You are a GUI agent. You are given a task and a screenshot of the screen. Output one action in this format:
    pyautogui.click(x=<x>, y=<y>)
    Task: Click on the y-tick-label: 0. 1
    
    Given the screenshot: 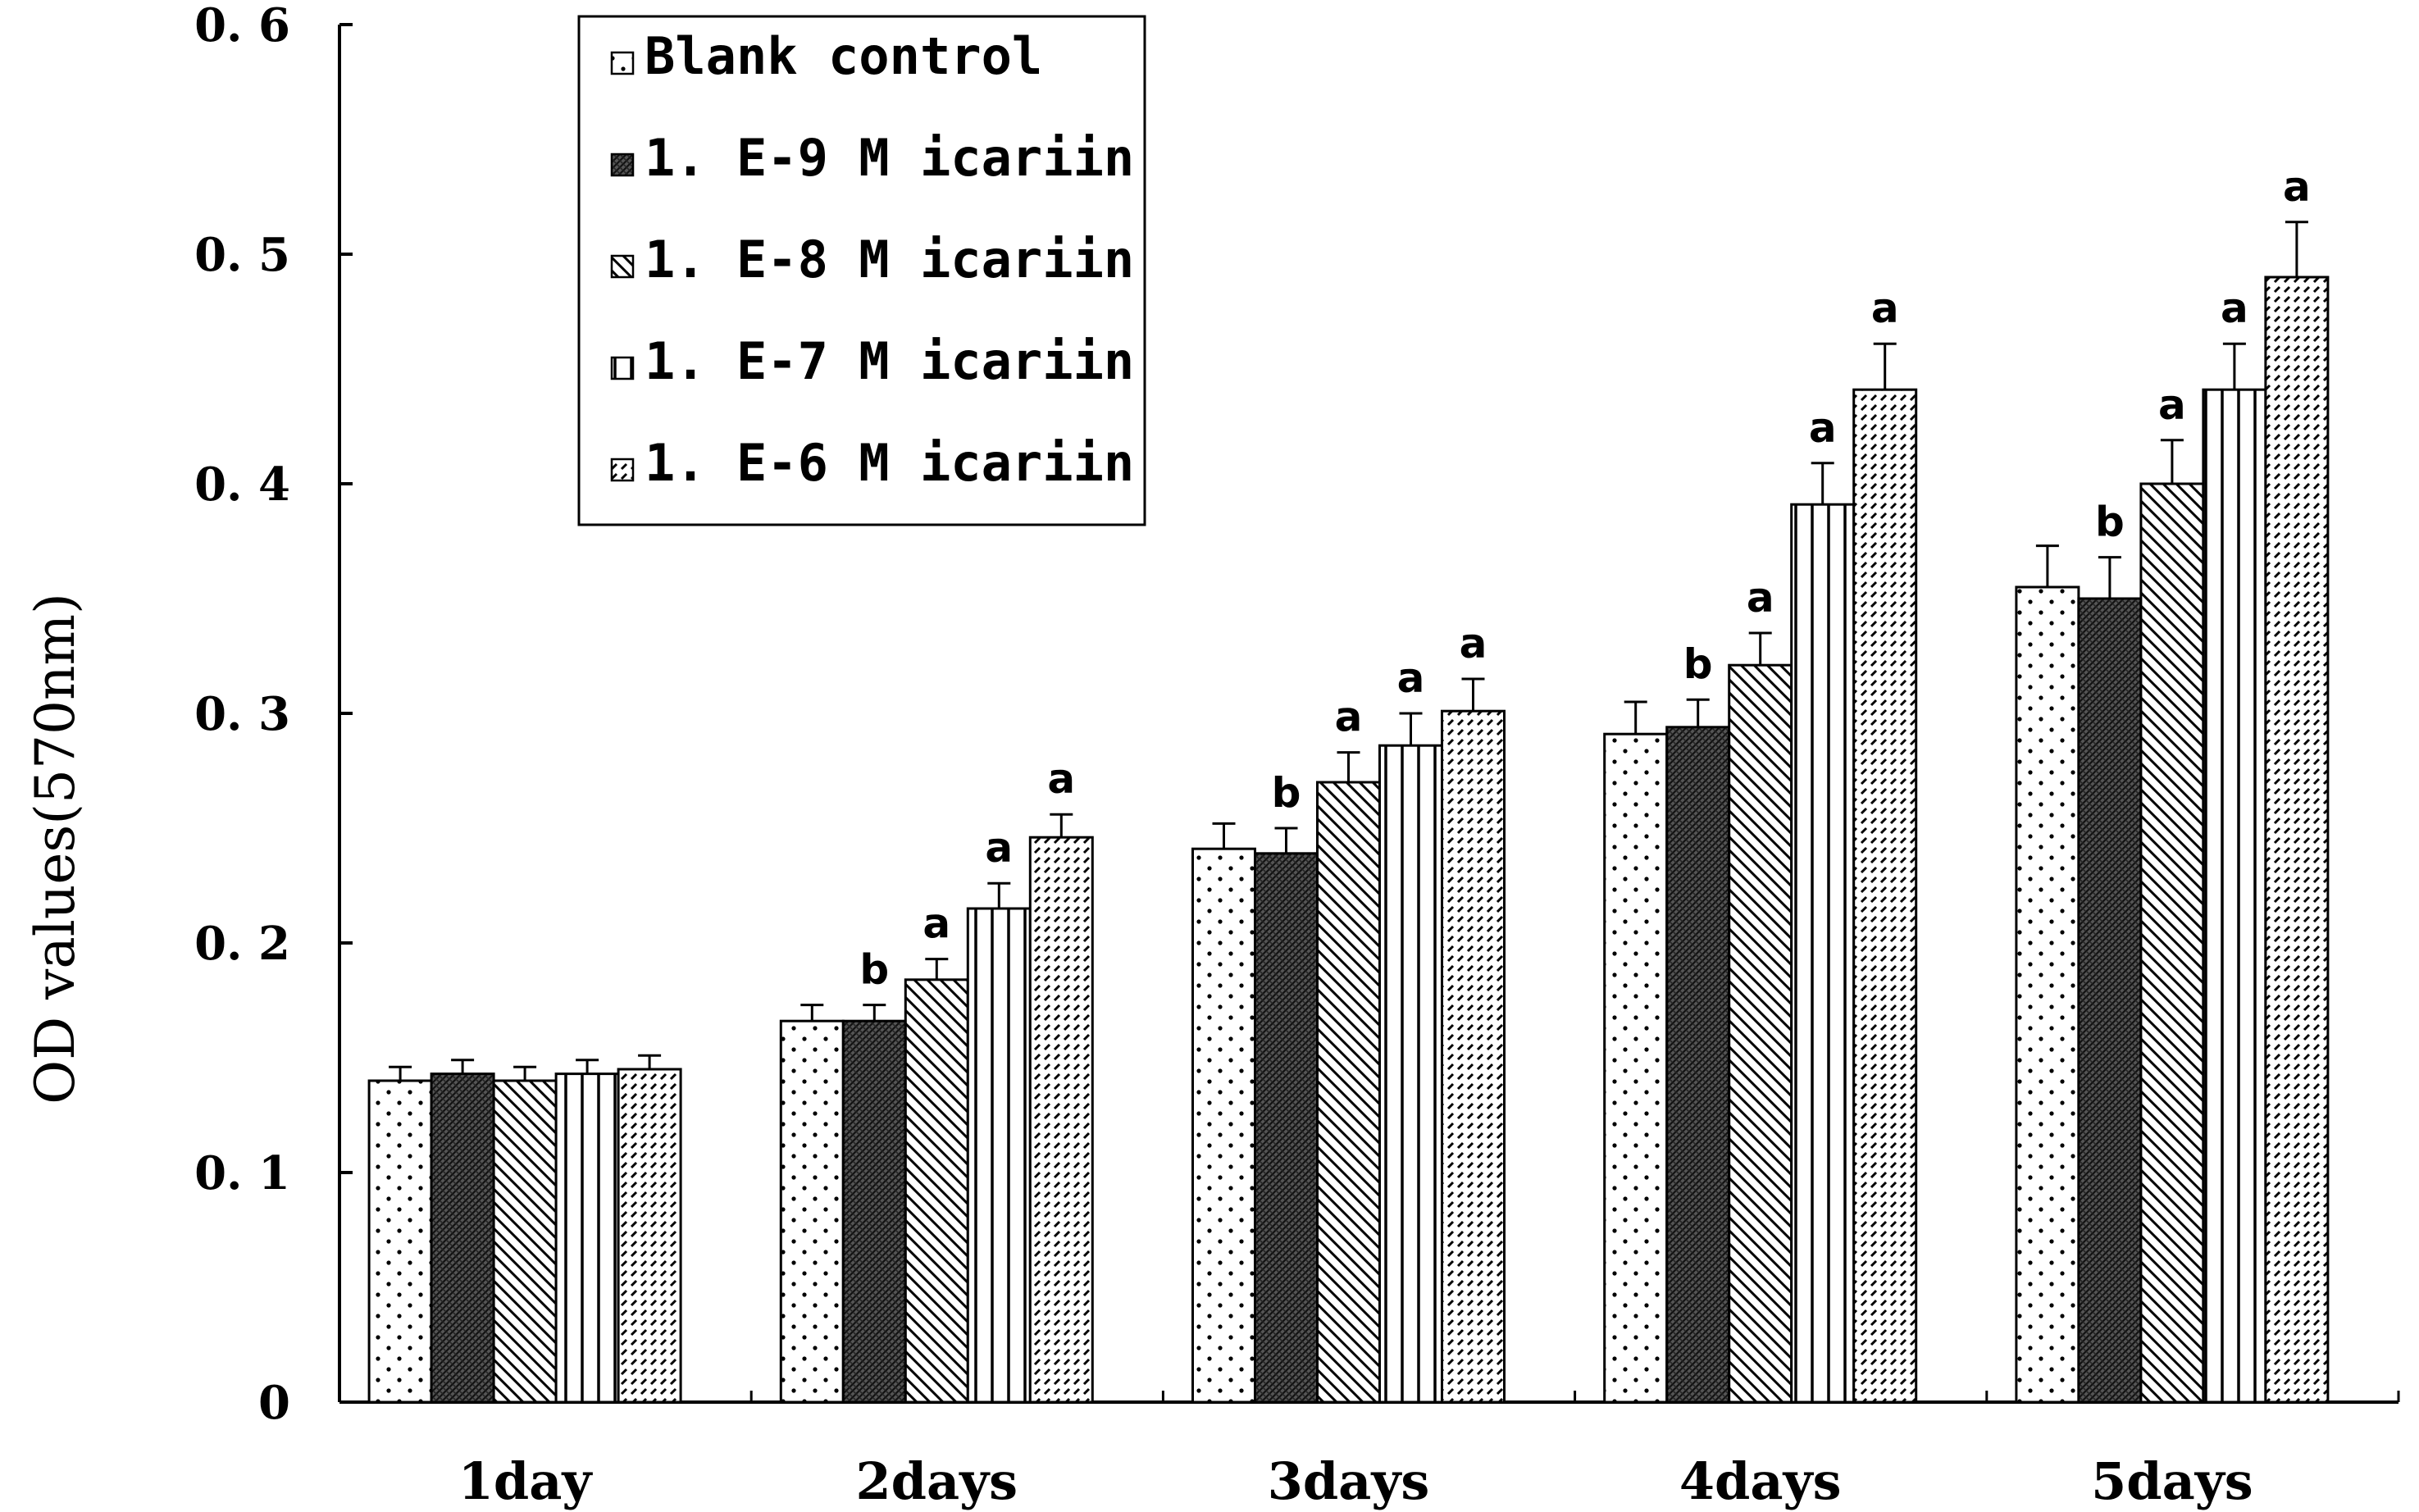 What is the action you would take?
    pyautogui.click(x=242, y=1173)
    